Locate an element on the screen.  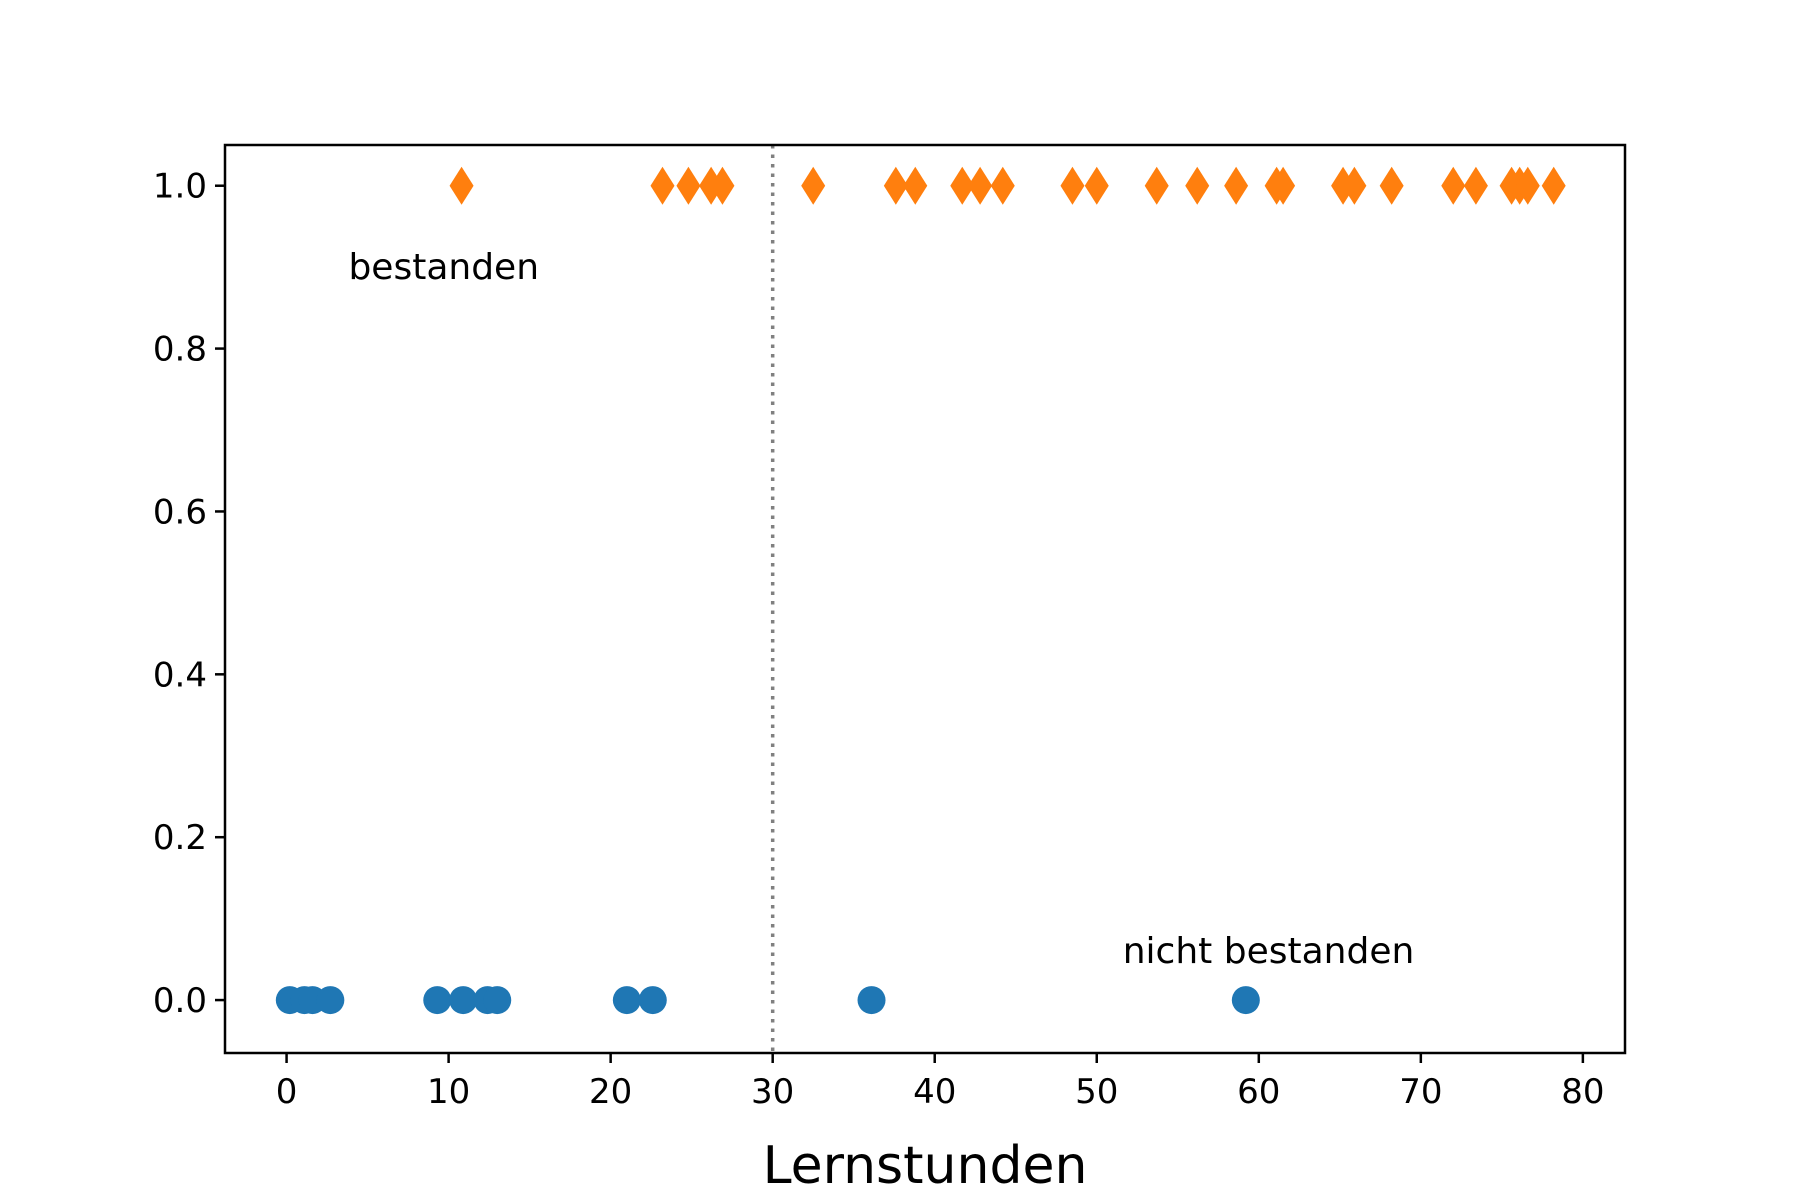
x-tick-label: 0 is located at coordinates (287, 1092).